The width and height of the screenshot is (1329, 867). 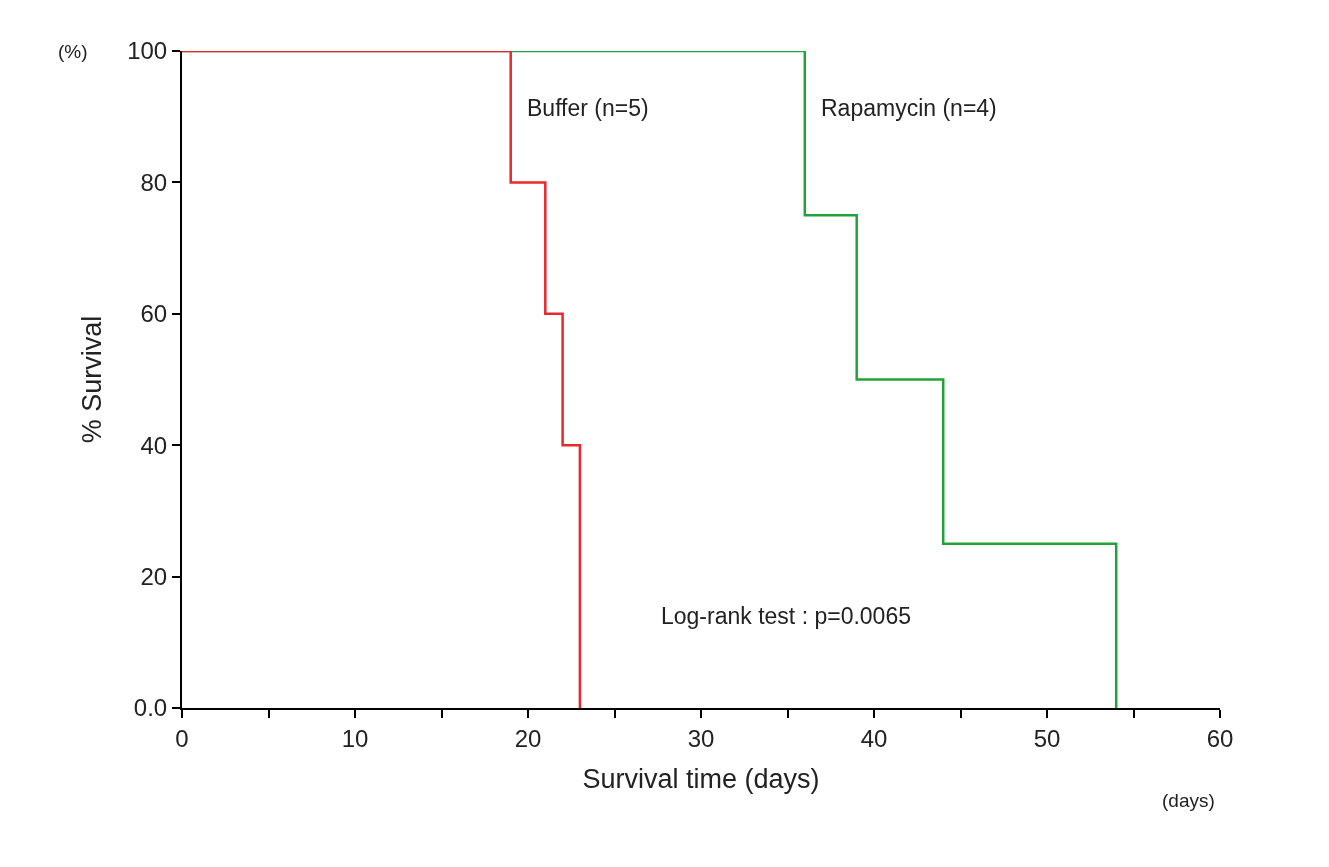 I want to click on y-tick-label: 20, so click(x=154, y=576).